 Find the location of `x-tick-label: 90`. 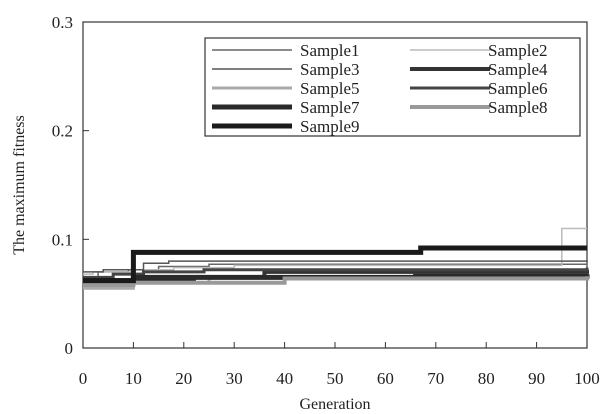

x-tick-label: 90 is located at coordinates (536, 378).